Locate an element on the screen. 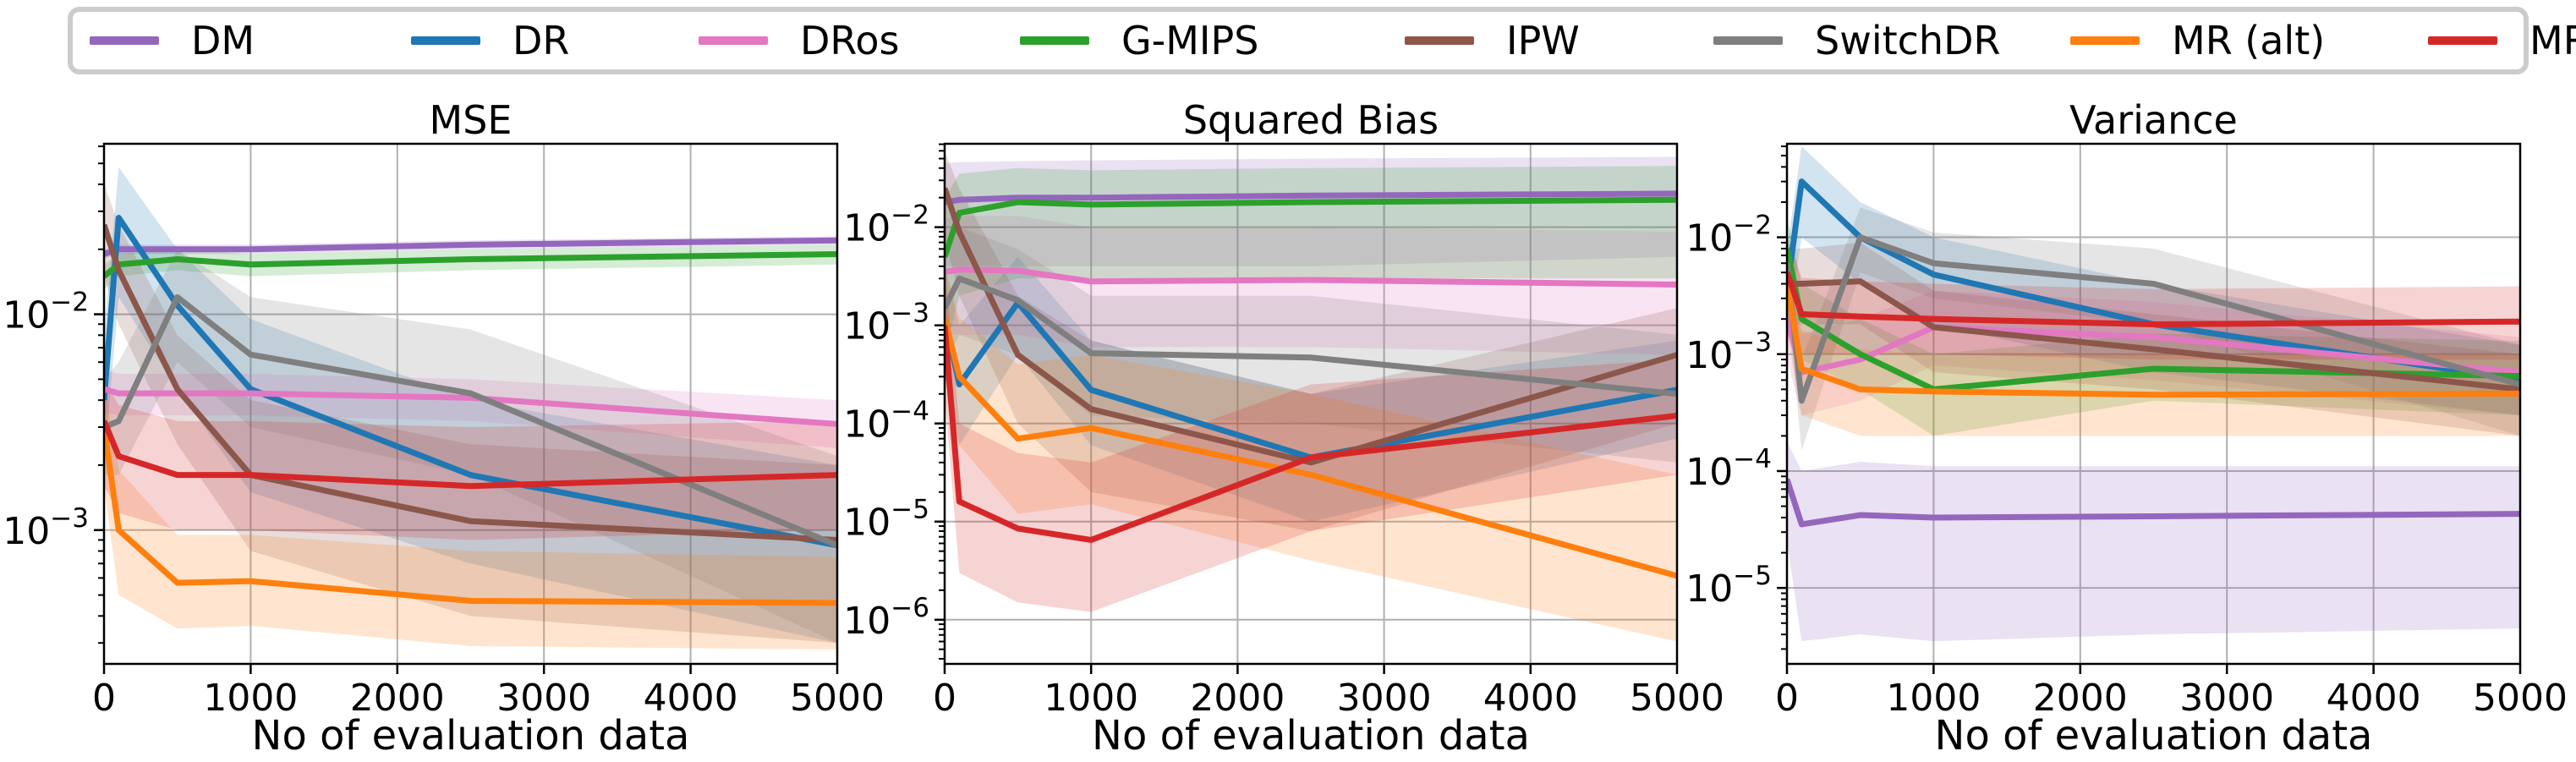 This screenshot has width=2576, height=762. legend-item: SwitchDR is located at coordinates (1856, 40).